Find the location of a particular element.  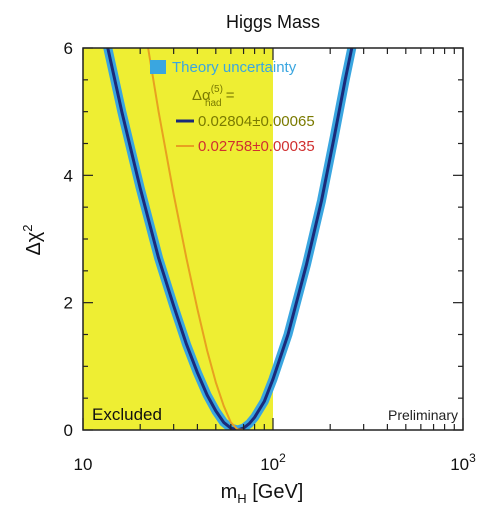

x-axis-label: mH [GeV] is located at coordinates (262, 493).